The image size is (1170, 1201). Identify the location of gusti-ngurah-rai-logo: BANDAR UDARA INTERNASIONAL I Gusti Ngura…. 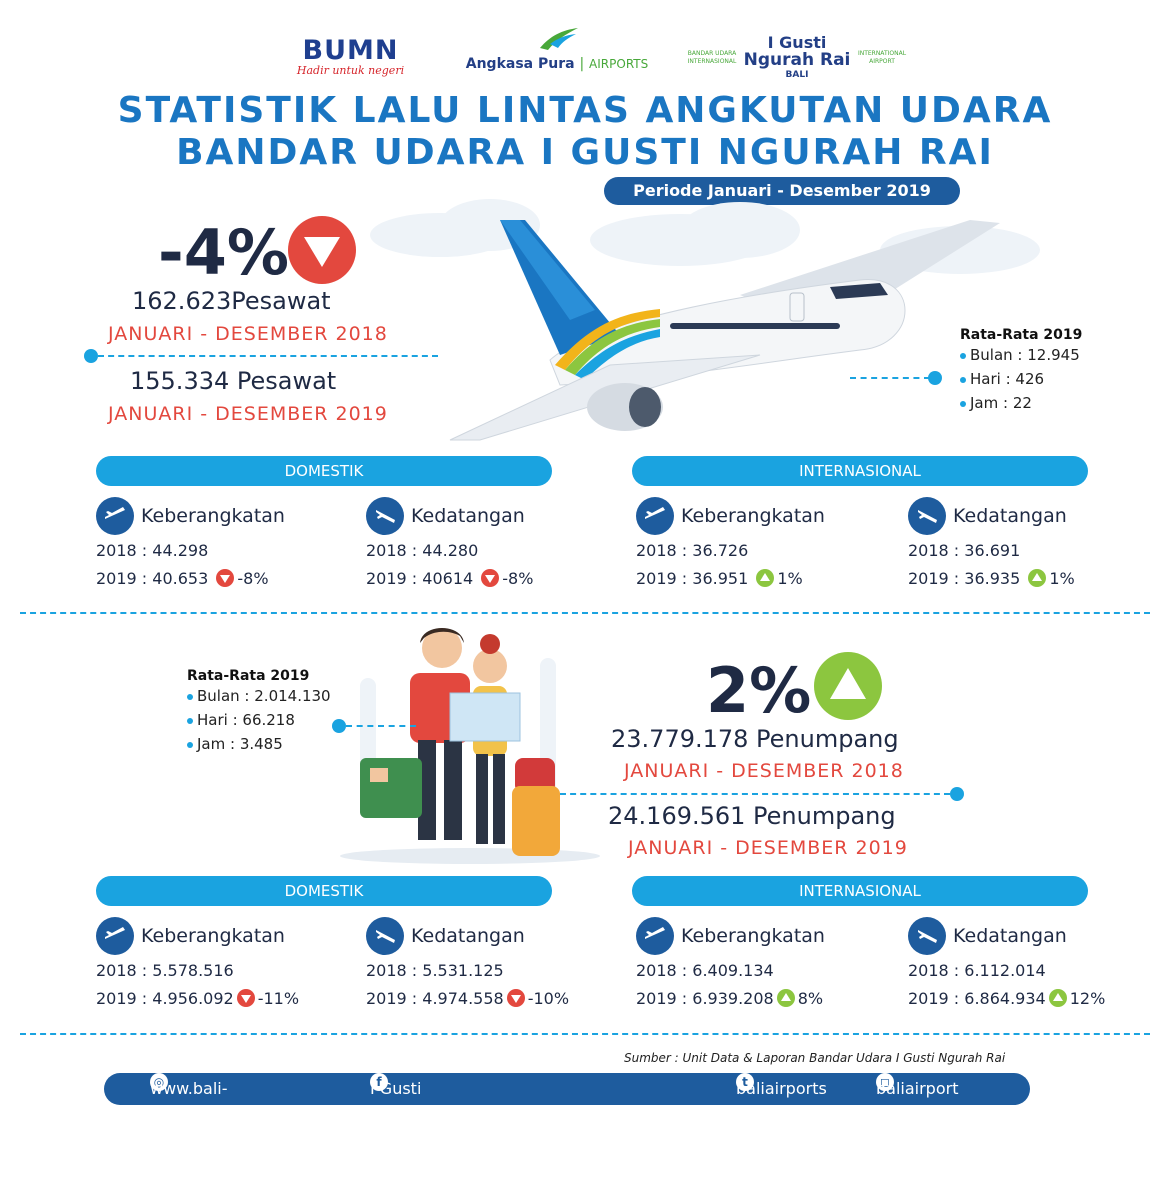
(795, 59).